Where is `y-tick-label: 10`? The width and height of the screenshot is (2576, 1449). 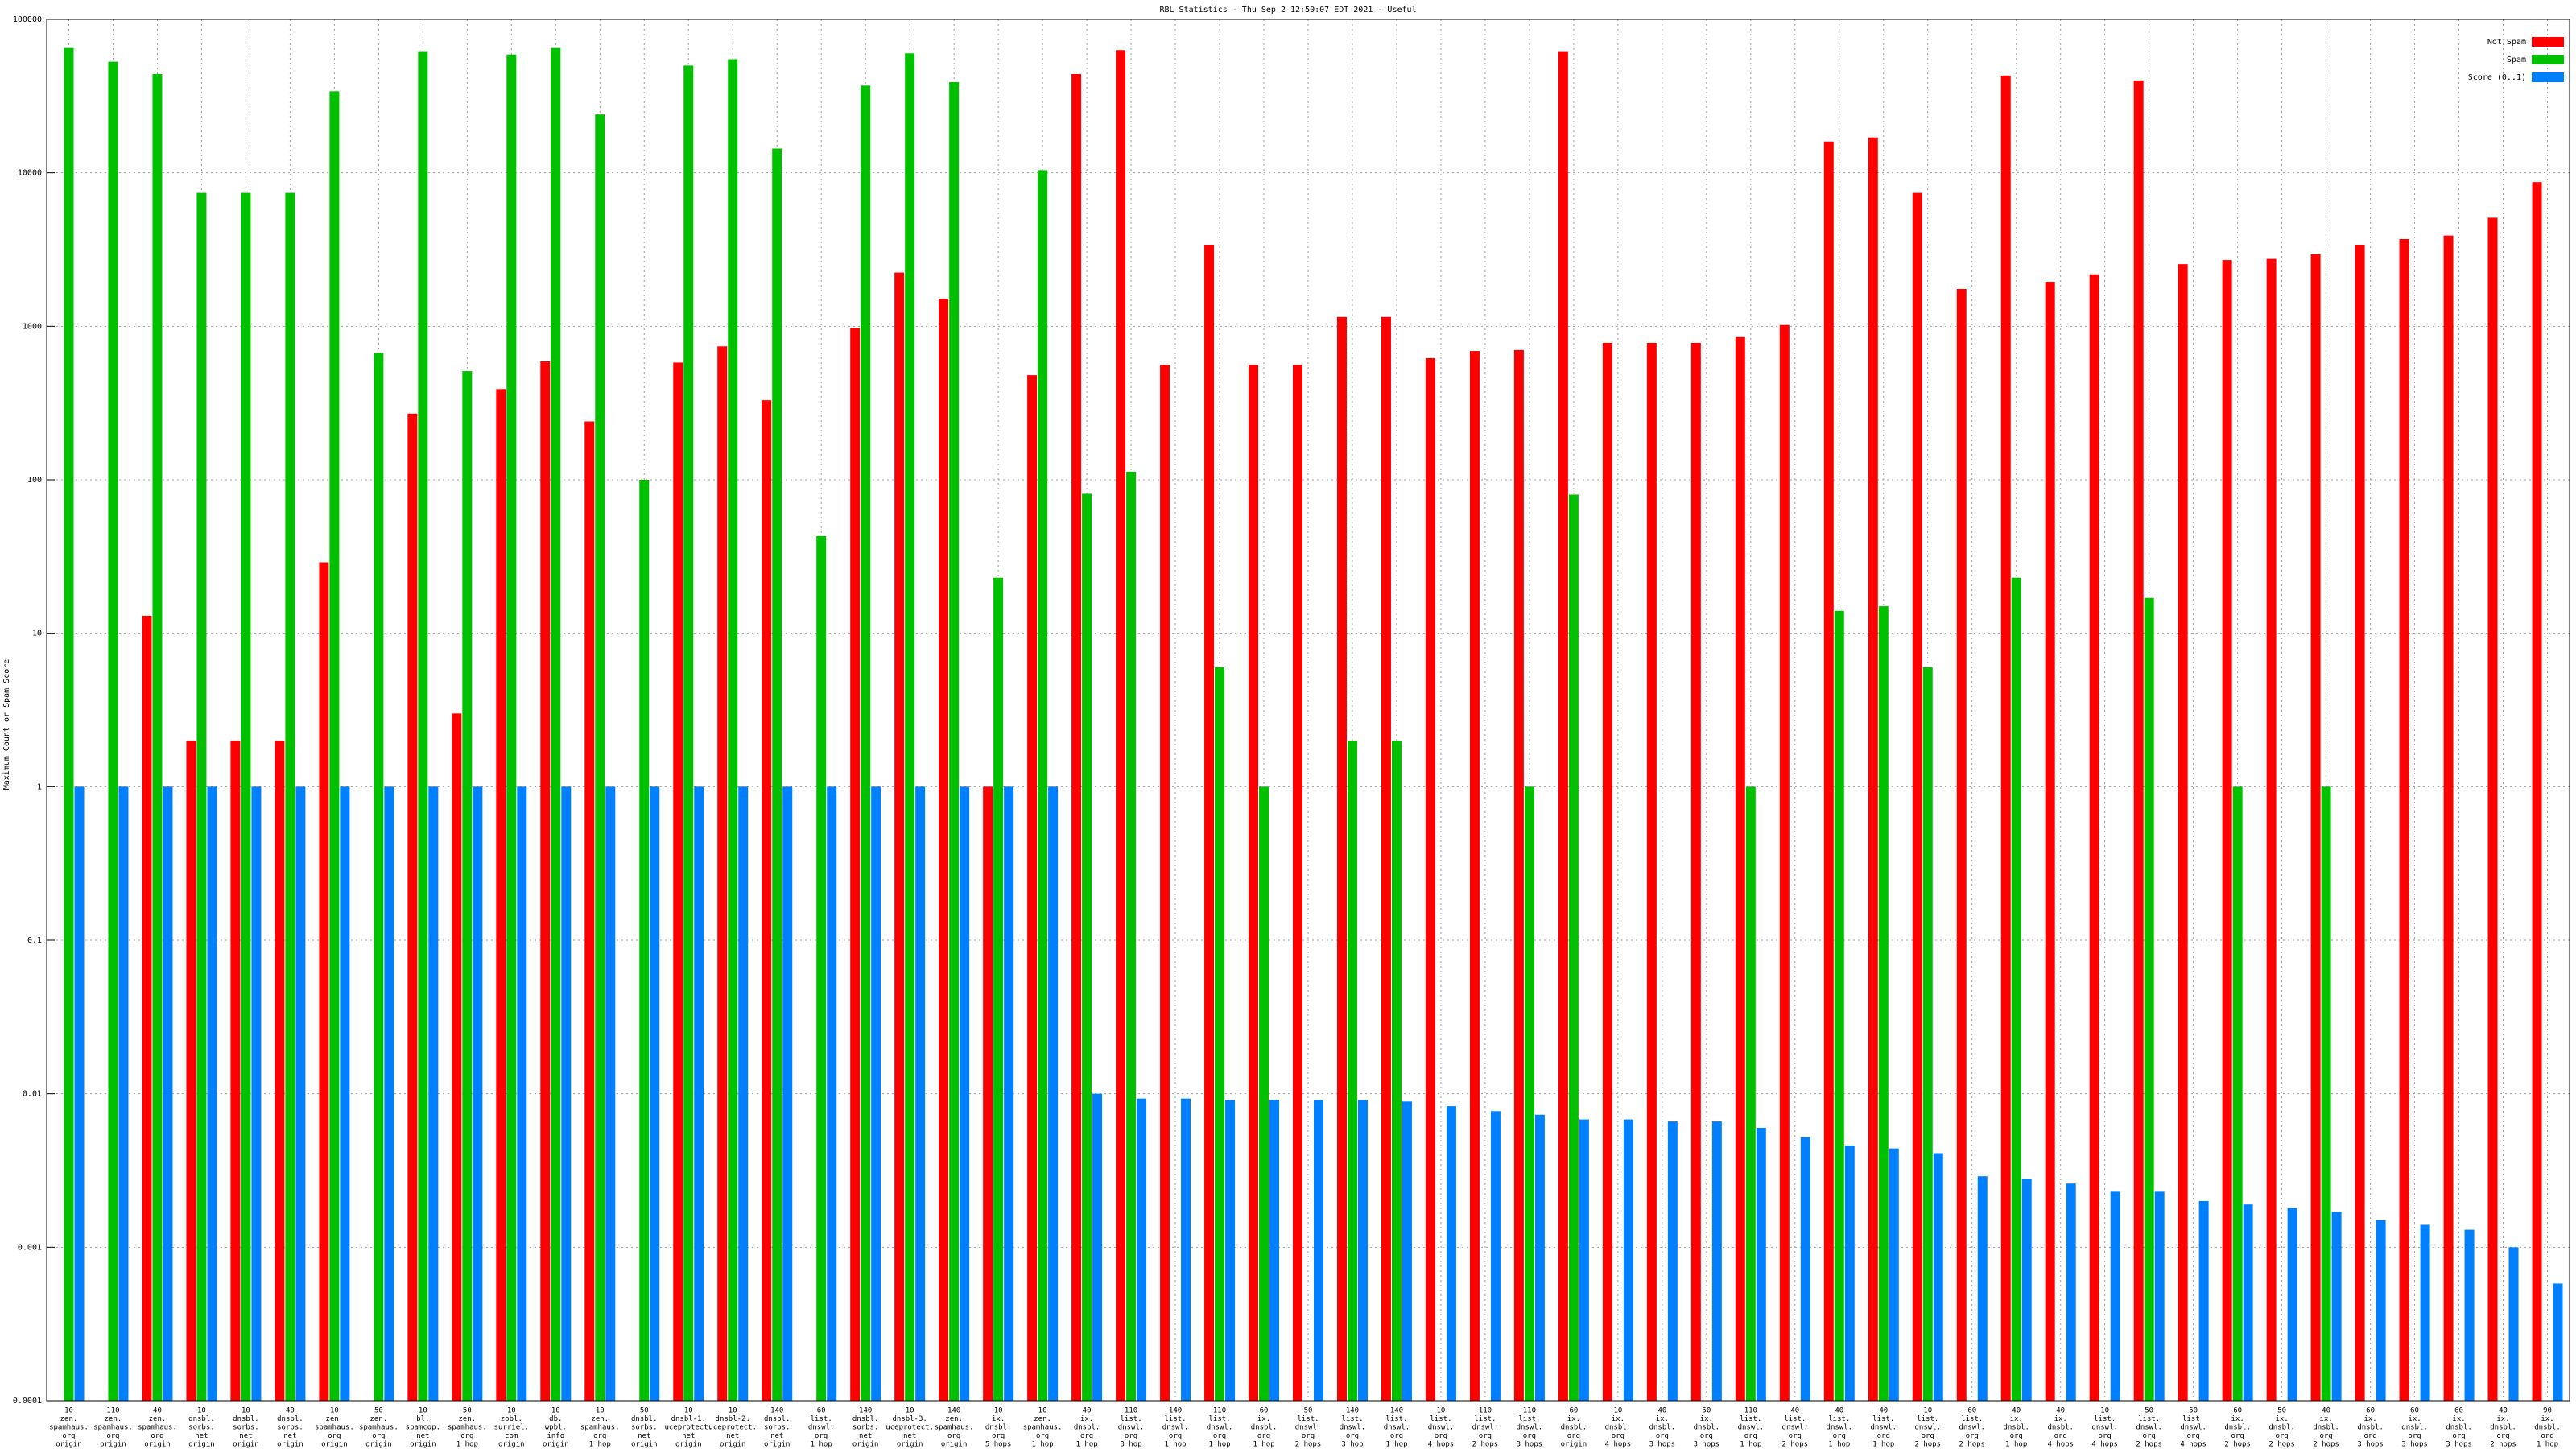 y-tick-label: 10 is located at coordinates (37, 634).